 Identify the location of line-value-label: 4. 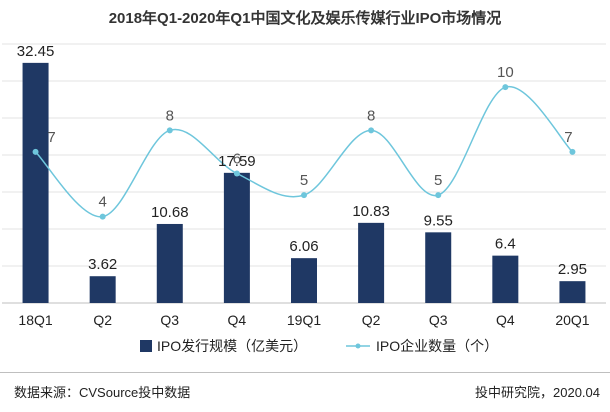
(102, 202).